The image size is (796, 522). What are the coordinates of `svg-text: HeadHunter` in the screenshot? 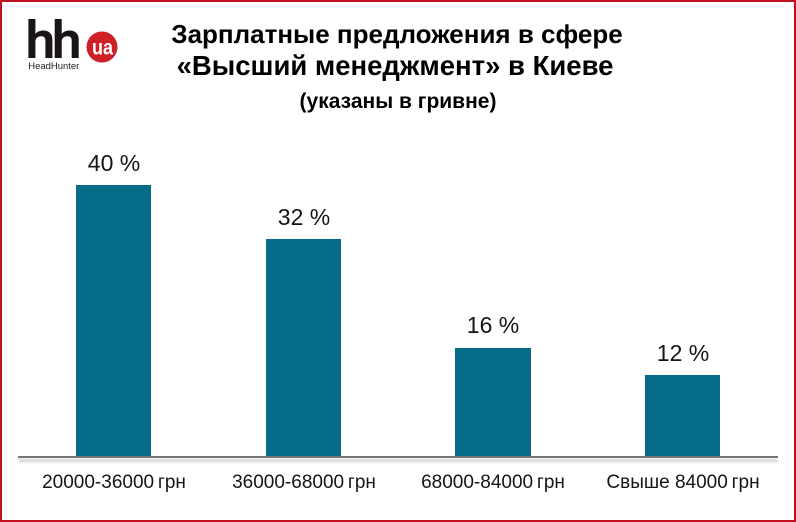 It's located at (53, 66).